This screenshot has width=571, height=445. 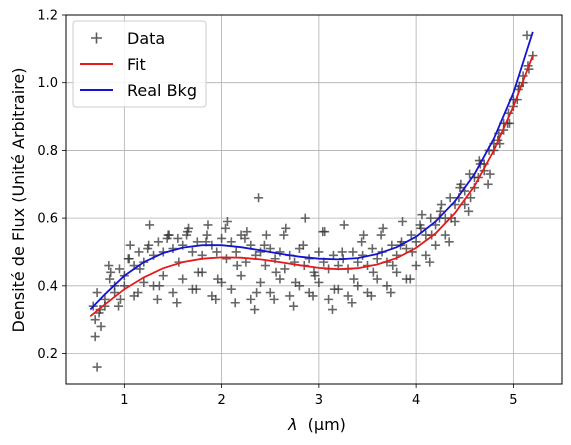 I want to click on x-tick-label: 2, so click(x=221, y=400).